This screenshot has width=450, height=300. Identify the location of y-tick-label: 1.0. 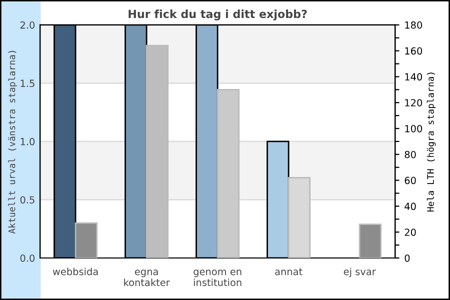
(27, 142).